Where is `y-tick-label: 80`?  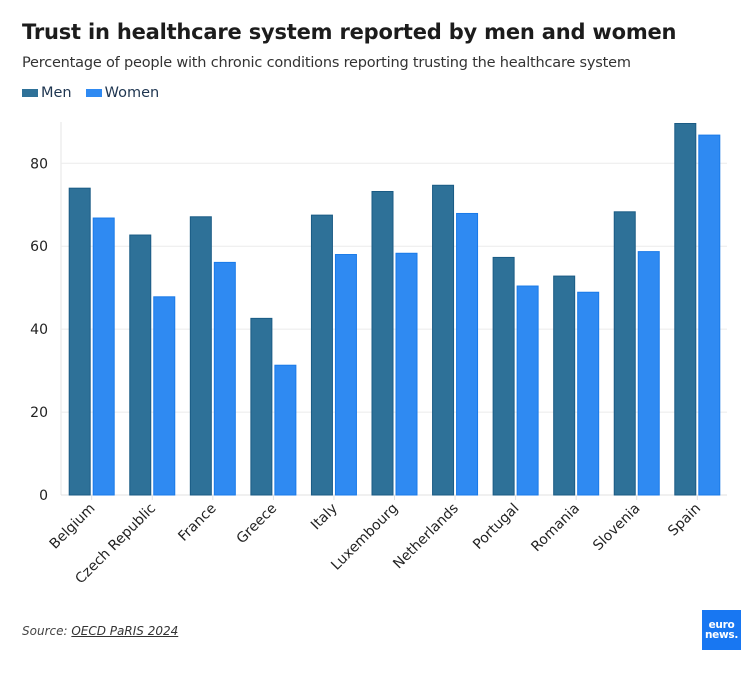 y-tick-label: 80 is located at coordinates (39, 164).